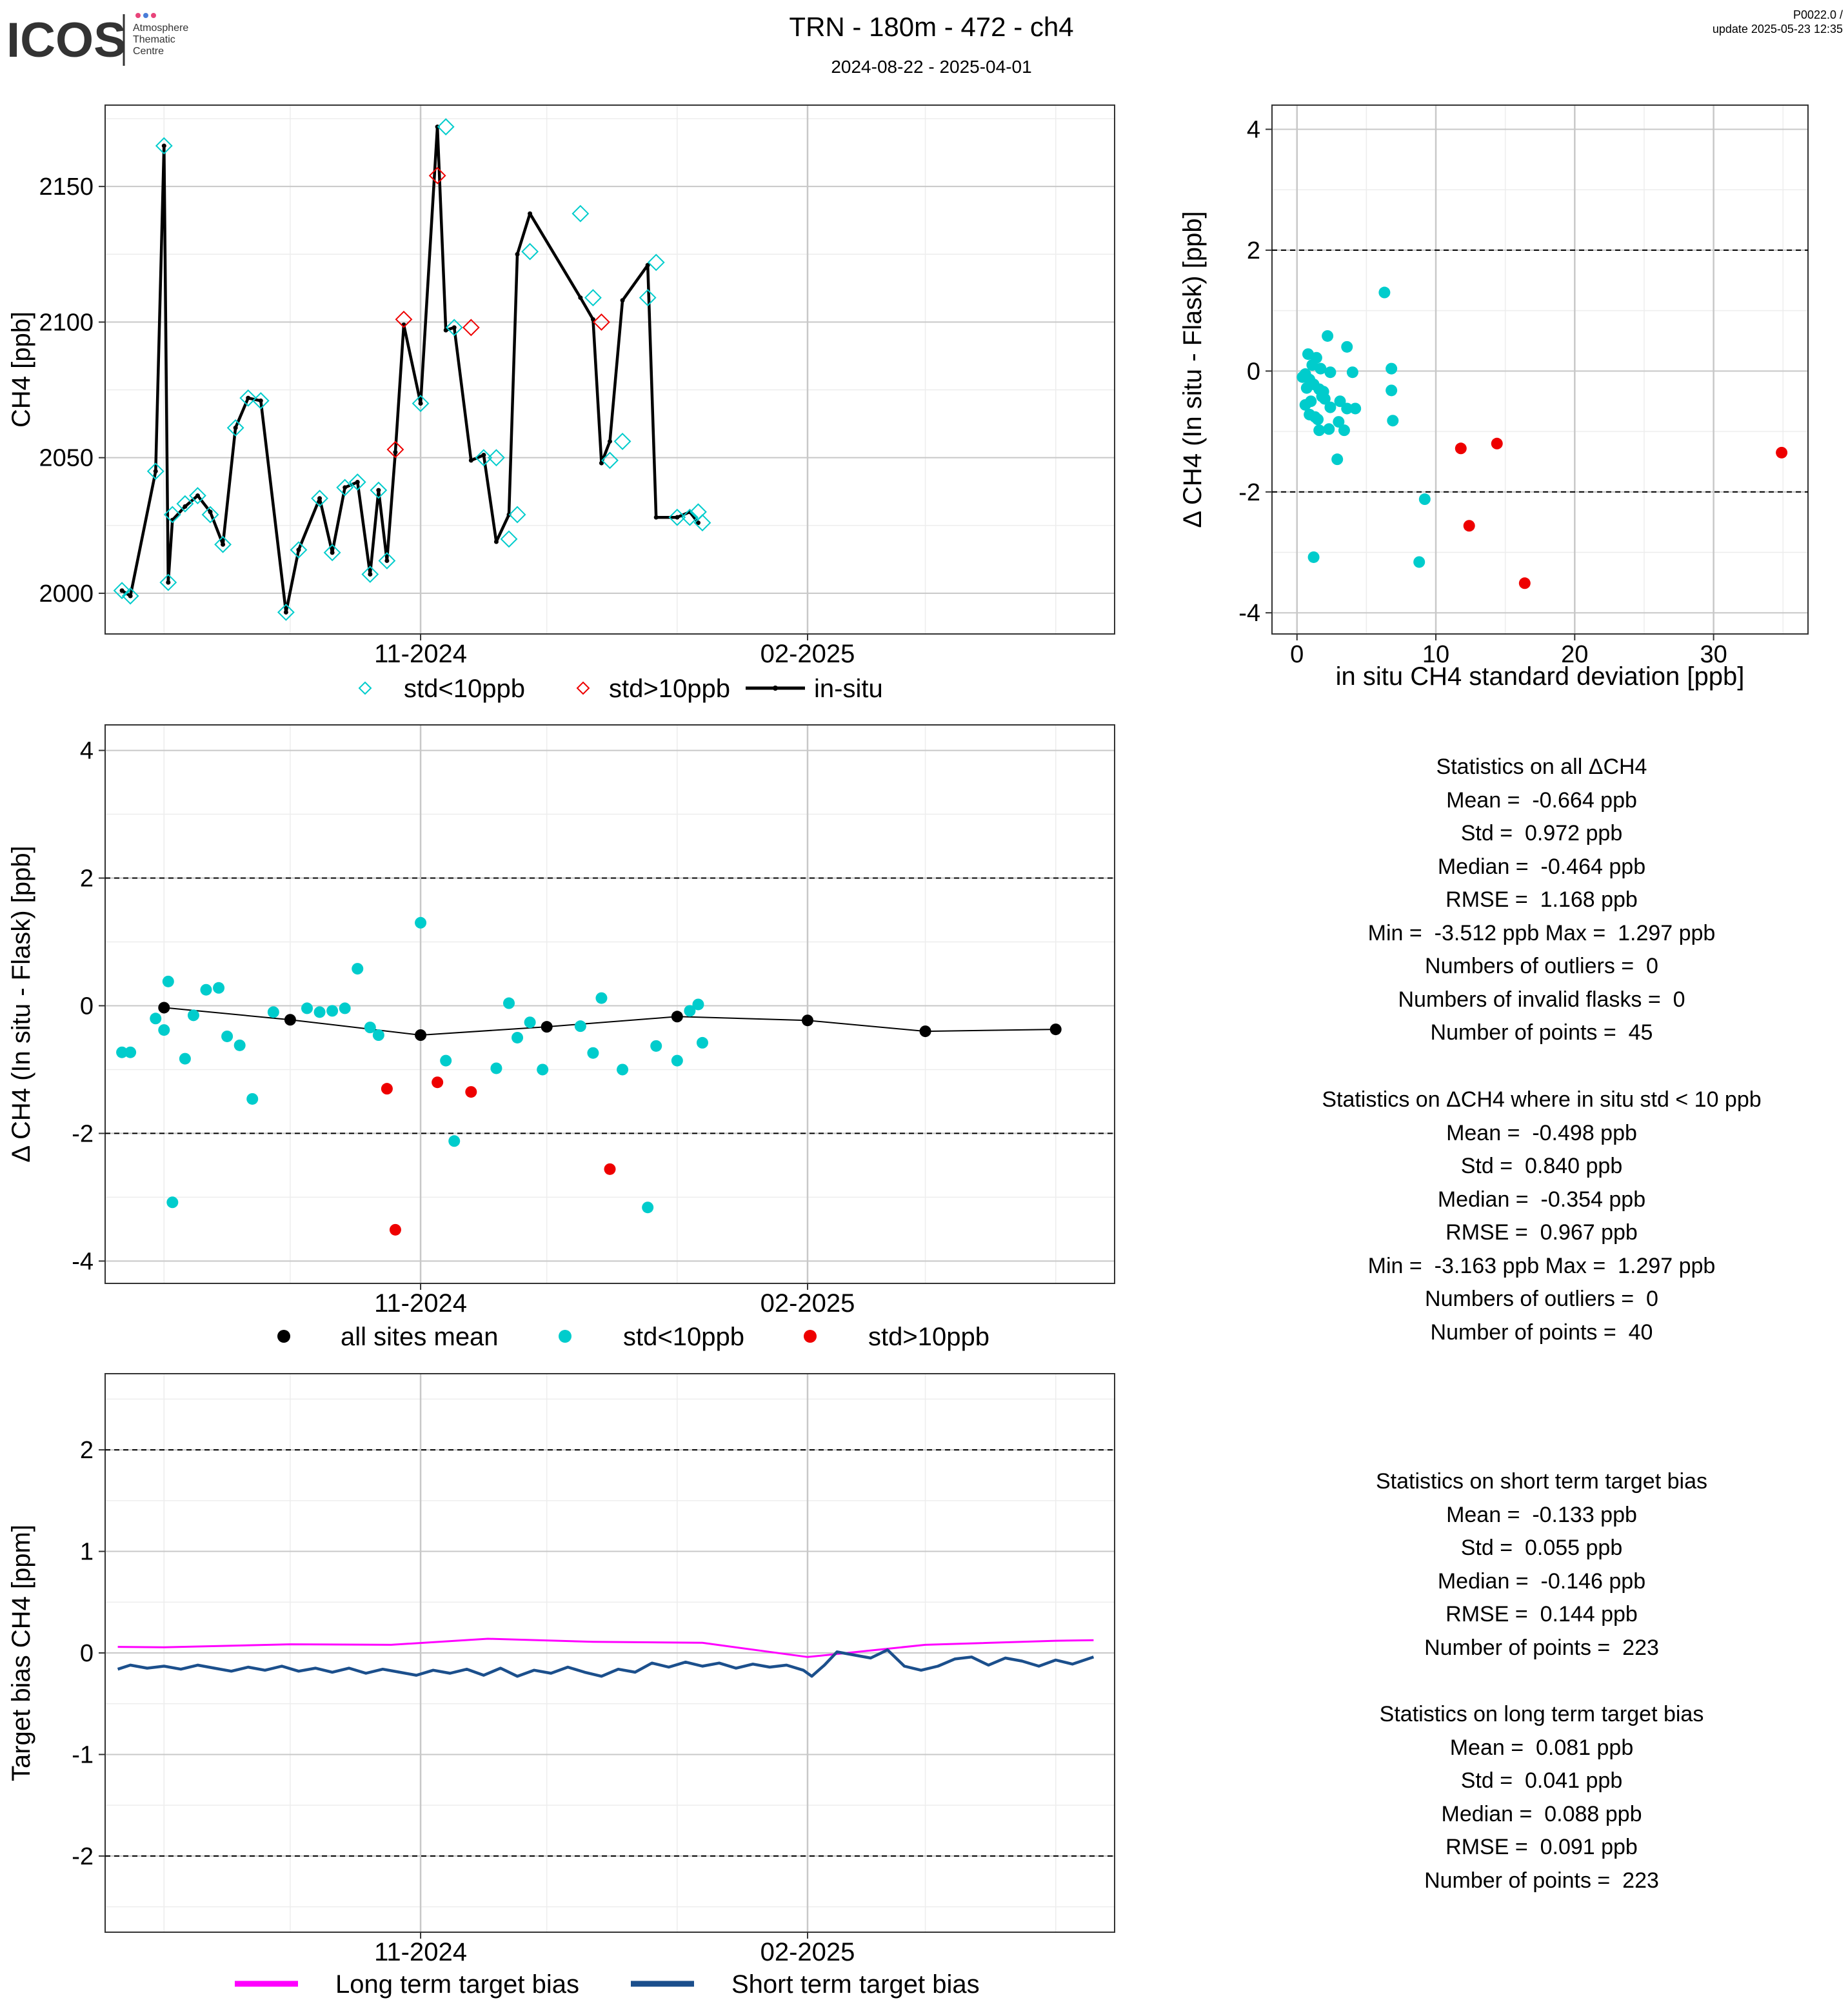 This screenshot has height=2007, width=1848. I want to click on stats-long-rmse: RMSE = 0.091 ppb, so click(1542, 1847).